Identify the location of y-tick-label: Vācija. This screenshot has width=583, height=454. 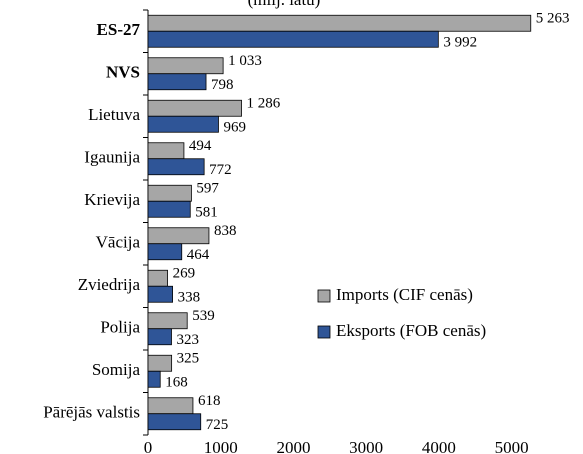
(118, 242).